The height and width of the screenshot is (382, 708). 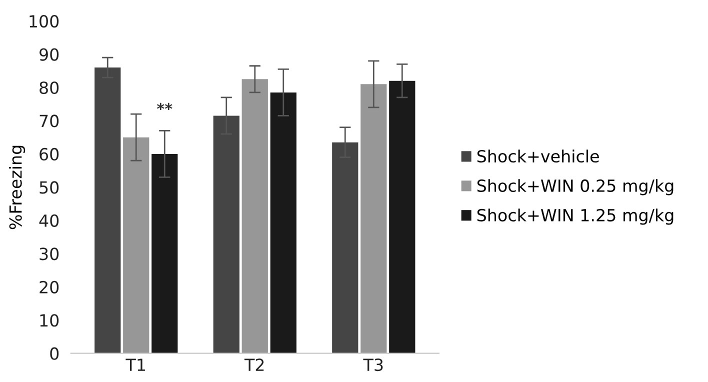 What do you see at coordinates (49, 154) in the screenshot?
I see `y-tick-label: 60` at bounding box center [49, 154].